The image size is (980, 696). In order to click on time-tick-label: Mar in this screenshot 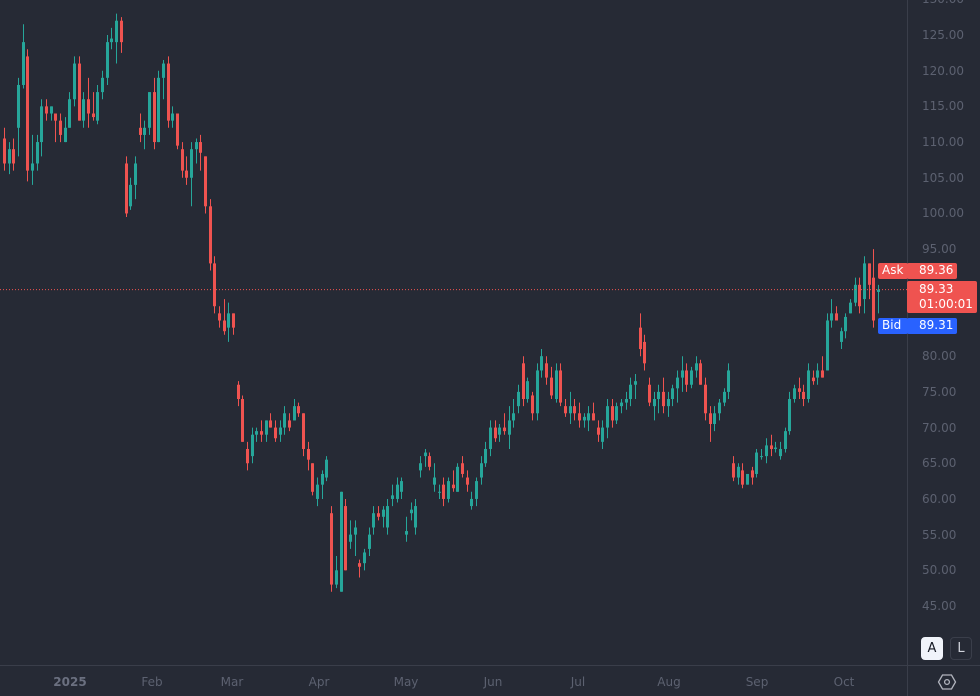, I will do `click(232, 682)`.